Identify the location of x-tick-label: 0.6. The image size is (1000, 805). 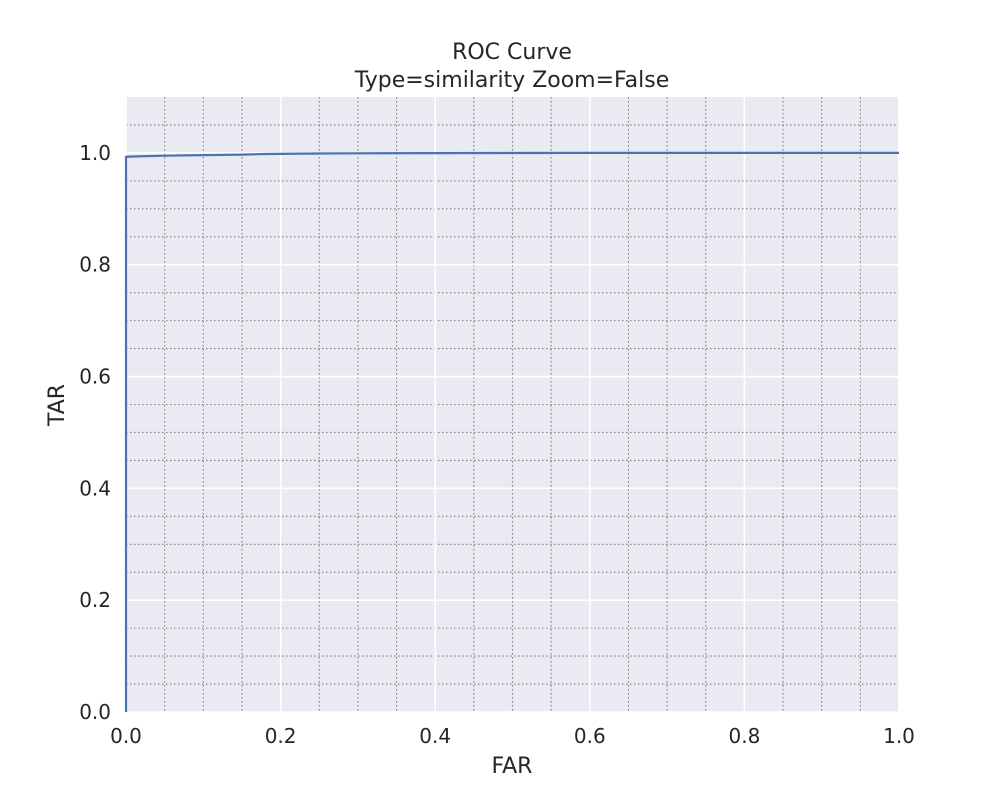
(590, 736).